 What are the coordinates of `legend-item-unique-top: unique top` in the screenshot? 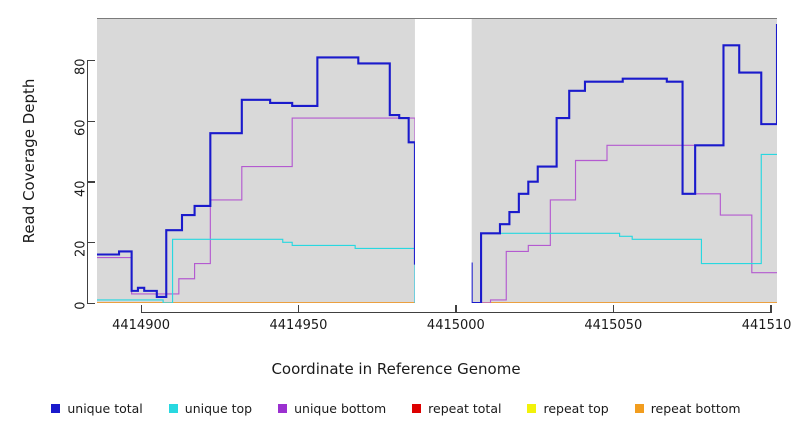 It's located at (210, 408).